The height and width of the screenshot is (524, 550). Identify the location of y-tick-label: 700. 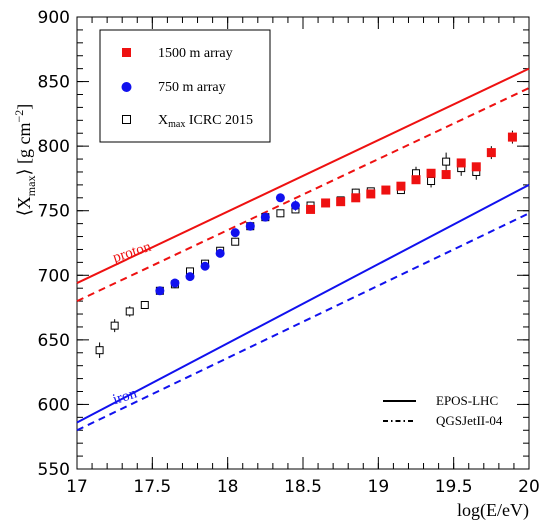
(54, 276).